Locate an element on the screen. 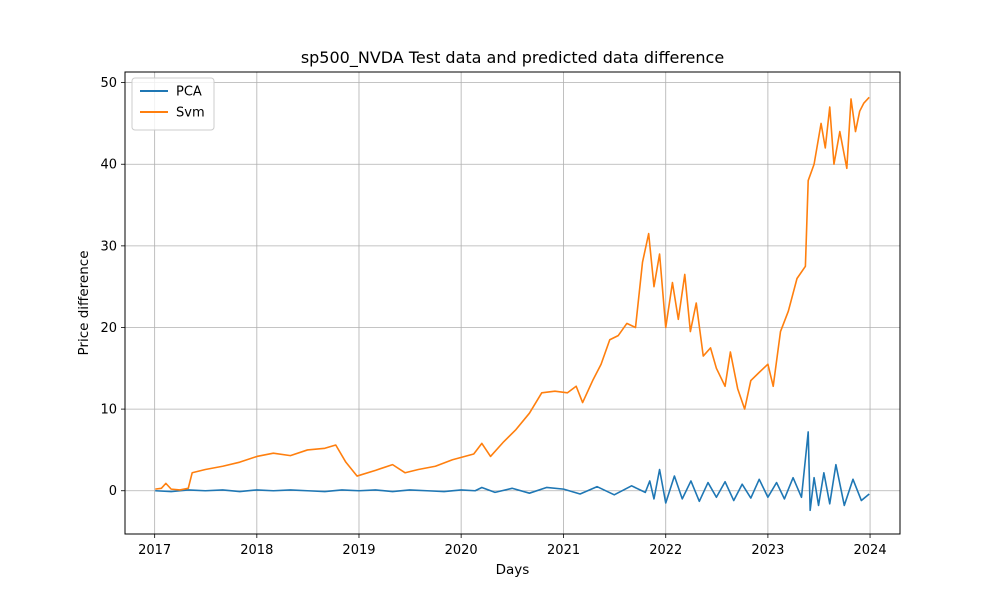 The height and width of the screenshot is (600, 1000). x-tick-label: 2021 is located at coordinates (563, 550).